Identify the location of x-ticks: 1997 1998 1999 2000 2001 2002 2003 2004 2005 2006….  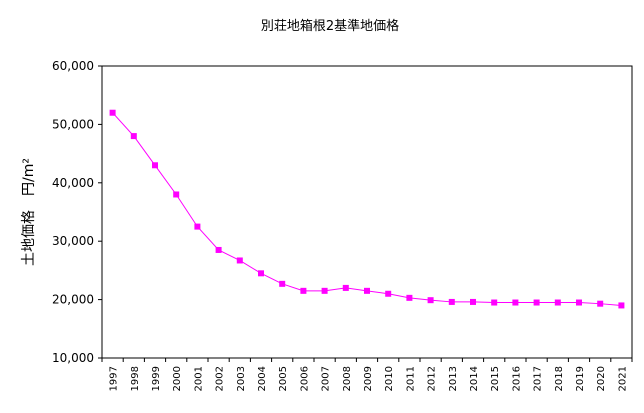
(367, 374).